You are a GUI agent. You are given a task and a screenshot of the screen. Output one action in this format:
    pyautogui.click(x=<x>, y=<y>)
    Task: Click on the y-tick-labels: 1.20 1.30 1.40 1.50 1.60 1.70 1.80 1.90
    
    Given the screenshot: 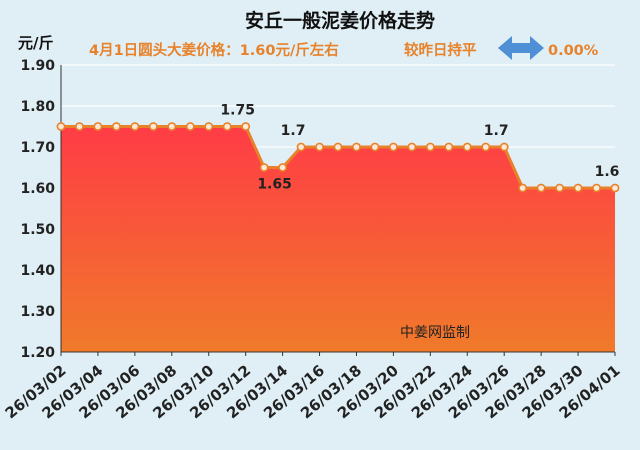 What is the action you would take?
    pyautogui.click(x=37, y=209)
    